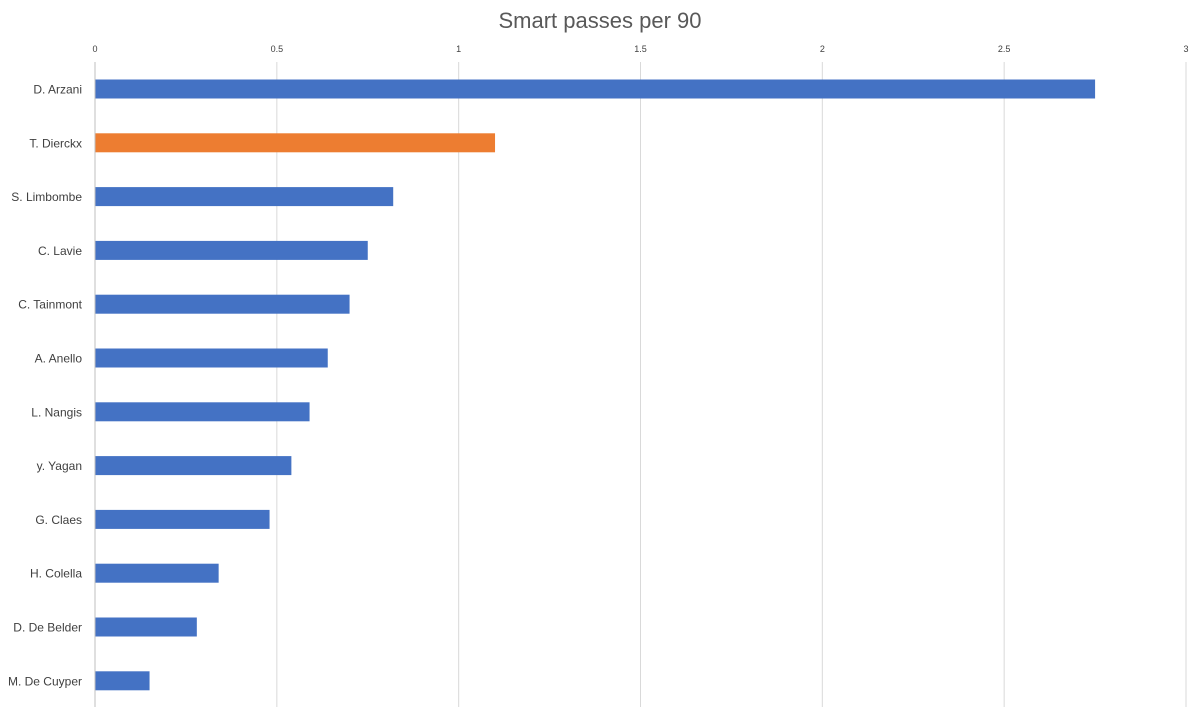 This screenshot has width=1200, height=720. I want to click on x-tick-label: 1, so click(458, 49).